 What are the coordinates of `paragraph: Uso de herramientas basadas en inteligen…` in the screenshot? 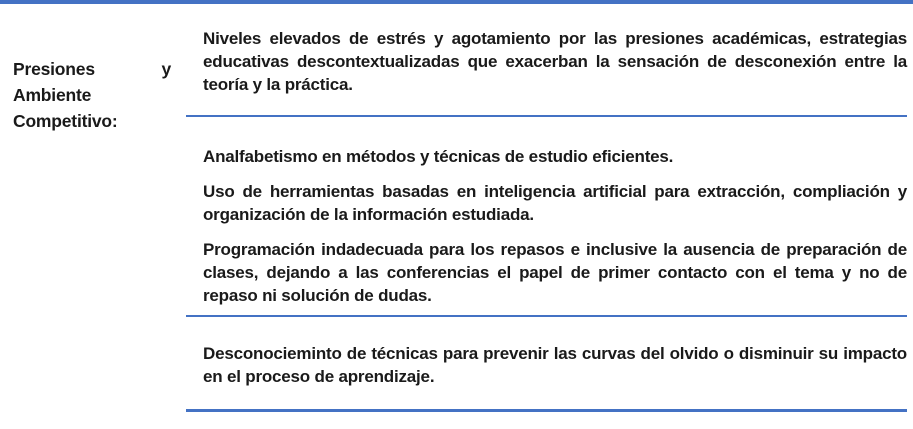 It's located at (555, 203).